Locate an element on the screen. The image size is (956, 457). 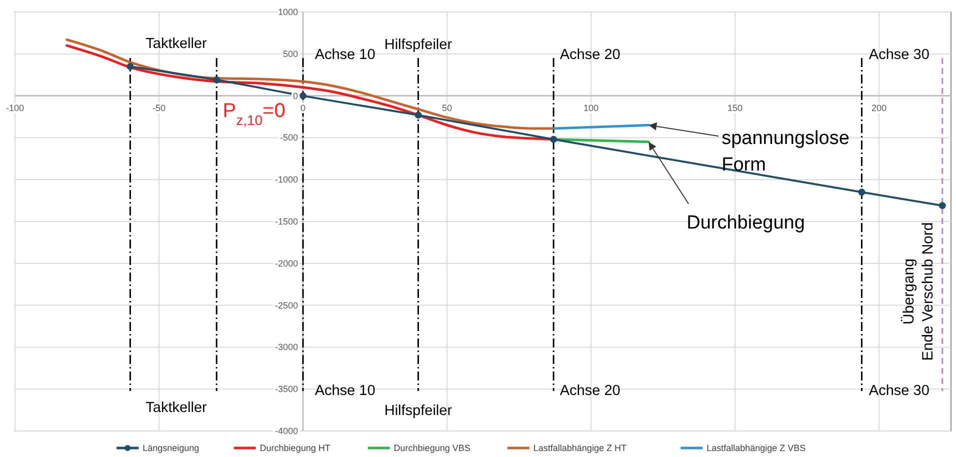
y-tick-label: -1500 is located at coordinates (286, 221).